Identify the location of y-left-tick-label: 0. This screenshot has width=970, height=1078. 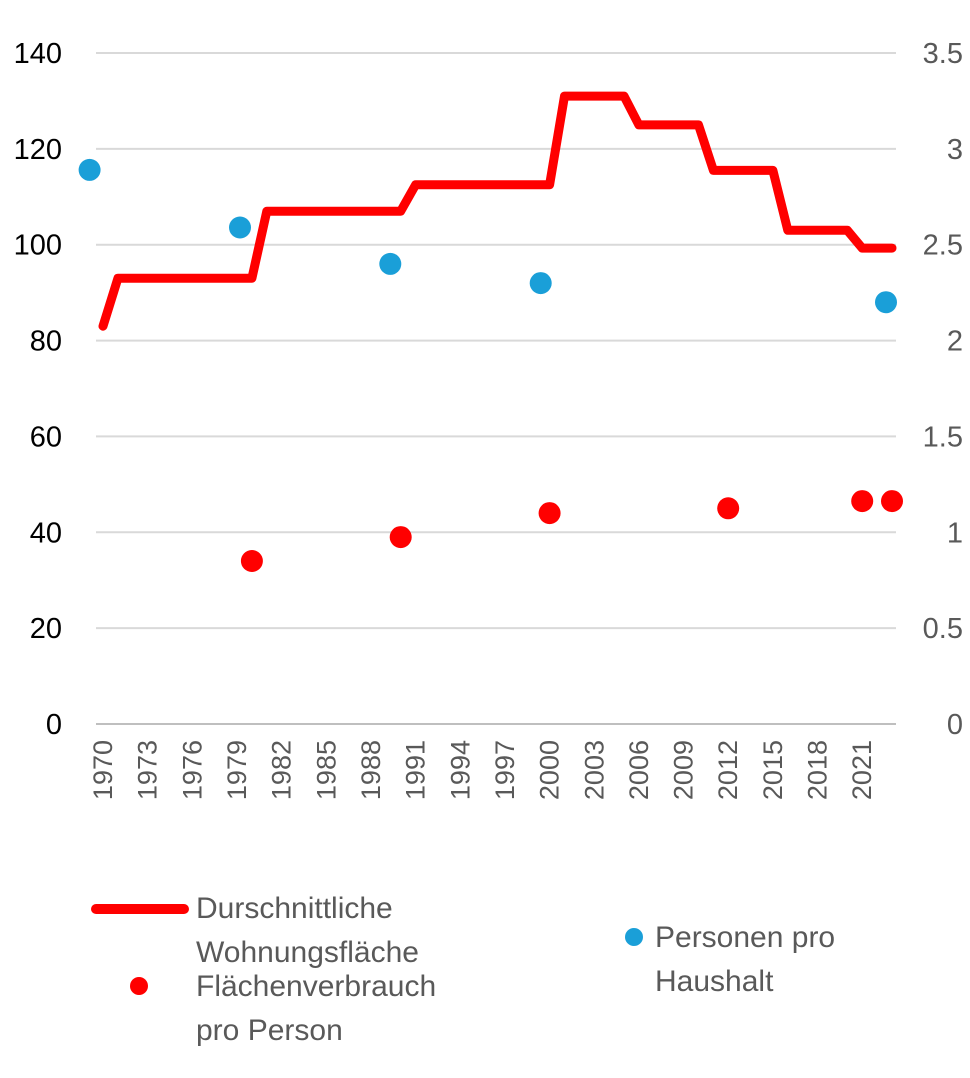
(54, 725).